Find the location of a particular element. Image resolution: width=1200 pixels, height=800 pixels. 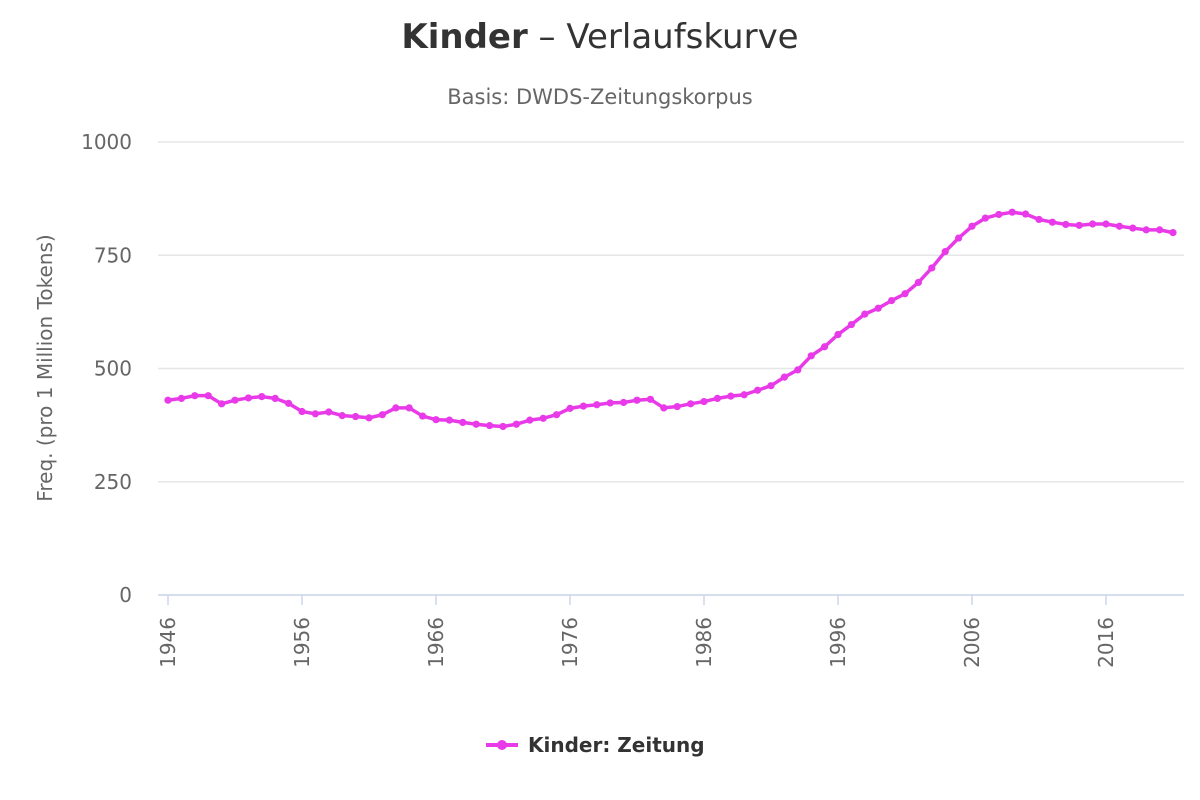

chart-title-keyword: Kinder is located at coordinates (464, 37).